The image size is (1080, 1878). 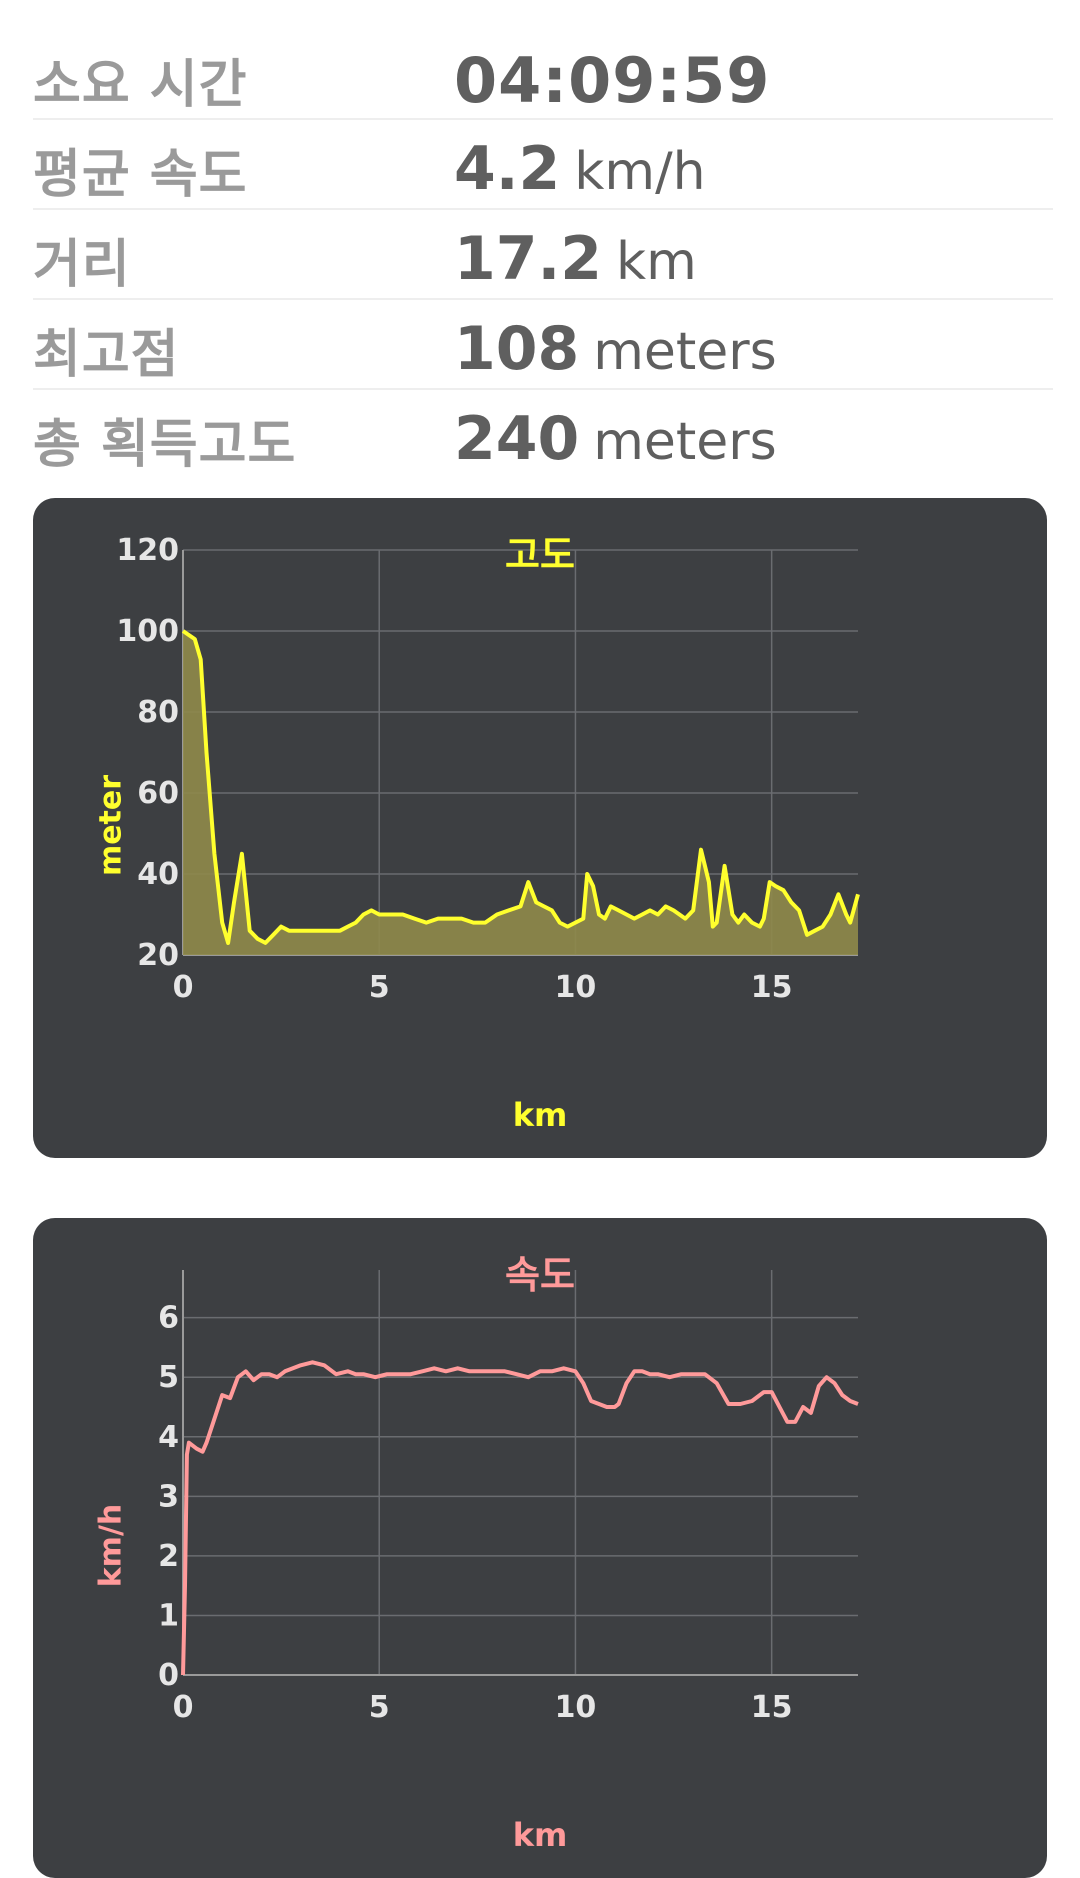 What do you see at coordinates (168, 1675) in the screenshot?
I see `y-tick-label: 0` at bounding box center [168, 1675].